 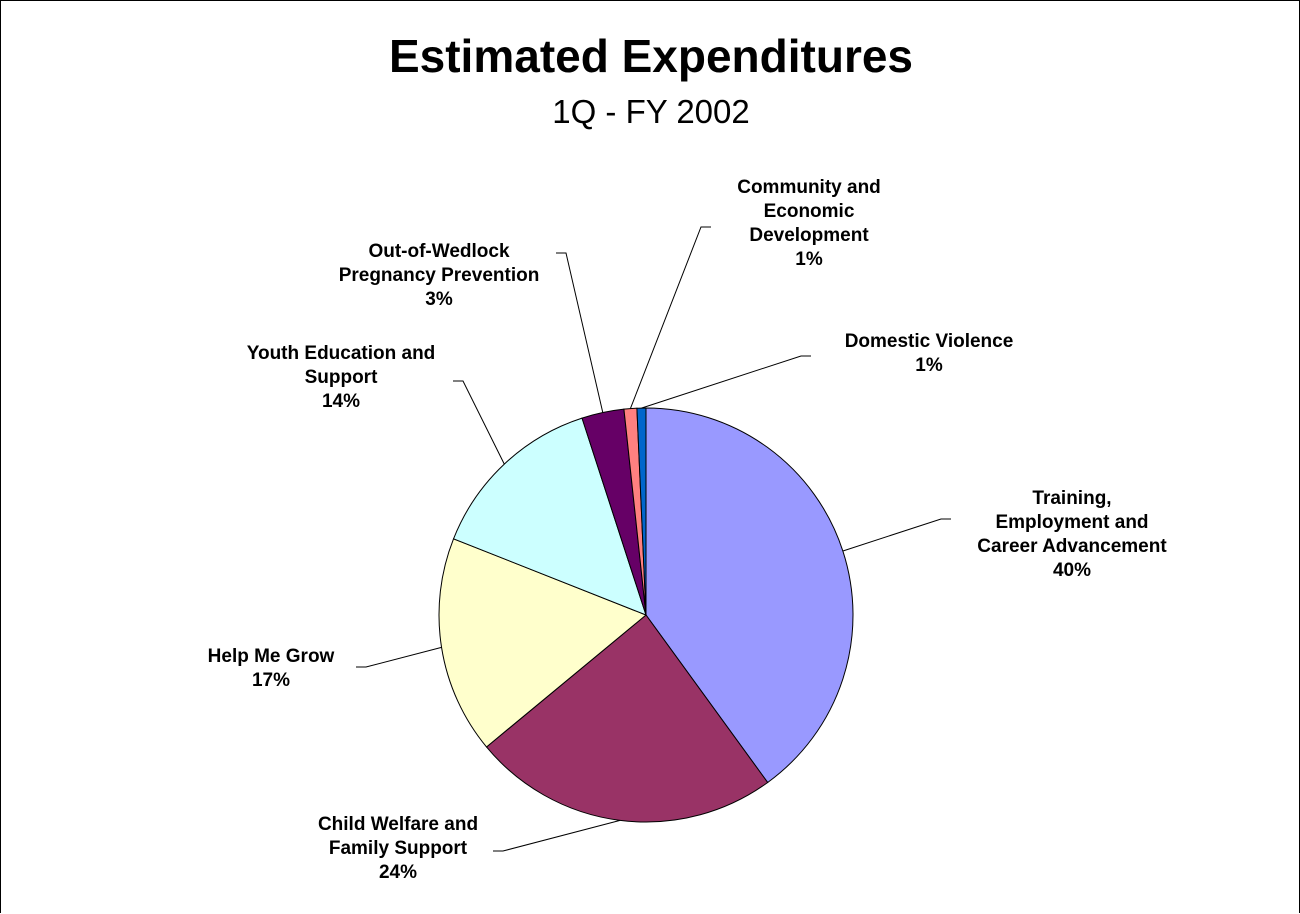 I want to click on slice-percent-label: 14%, so click(x=341, y=401).